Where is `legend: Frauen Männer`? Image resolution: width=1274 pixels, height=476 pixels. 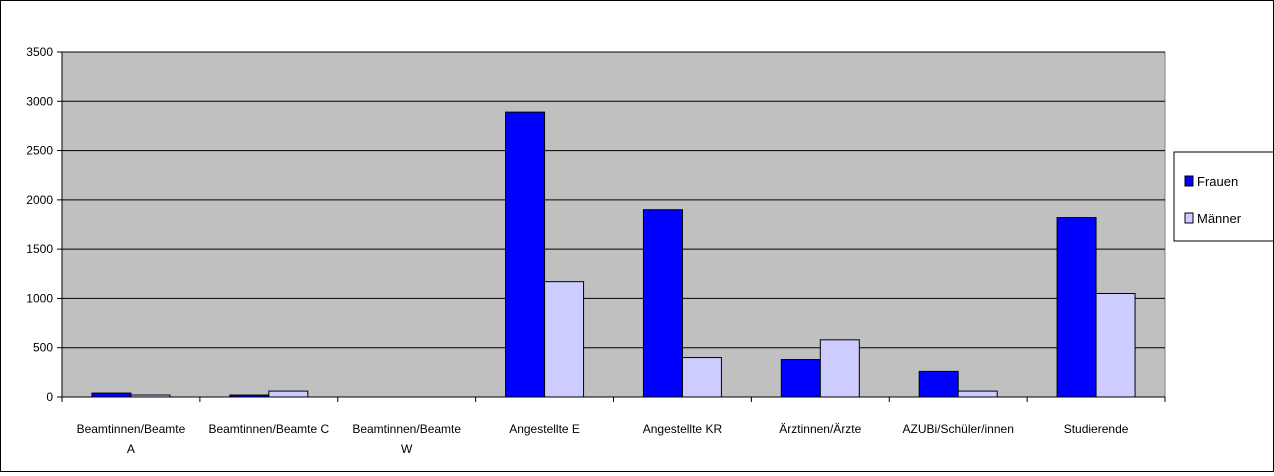 legend: Frauen Männer is located at coordinates (1223, 196).